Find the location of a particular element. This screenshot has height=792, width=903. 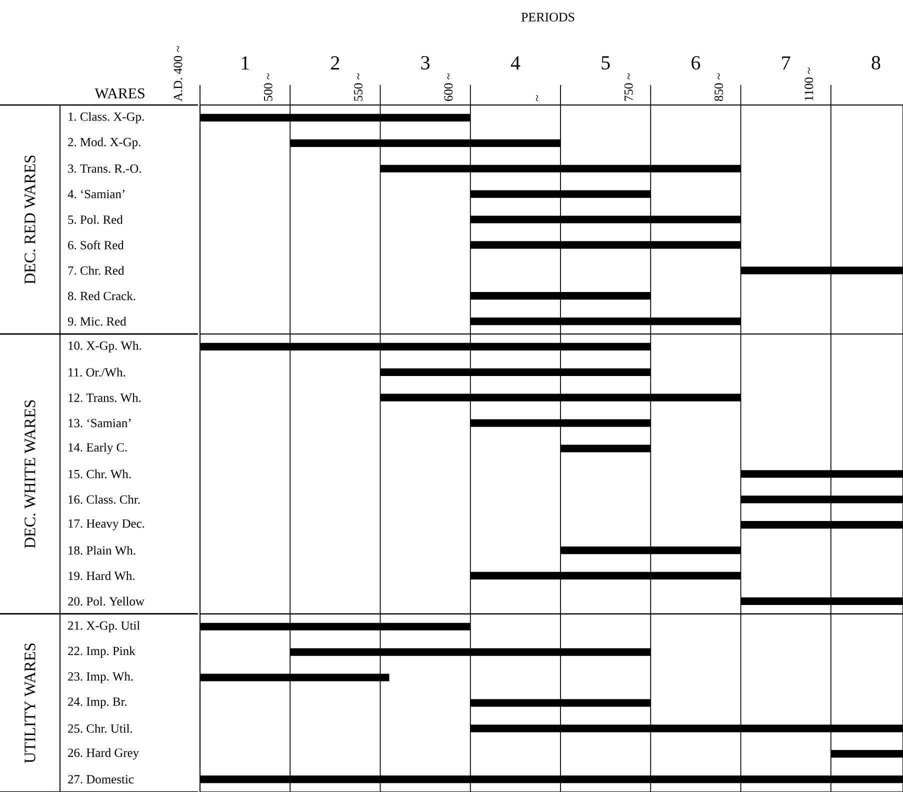

y-axis-title: UTILITY WARES is located at coordinates (30, 703).